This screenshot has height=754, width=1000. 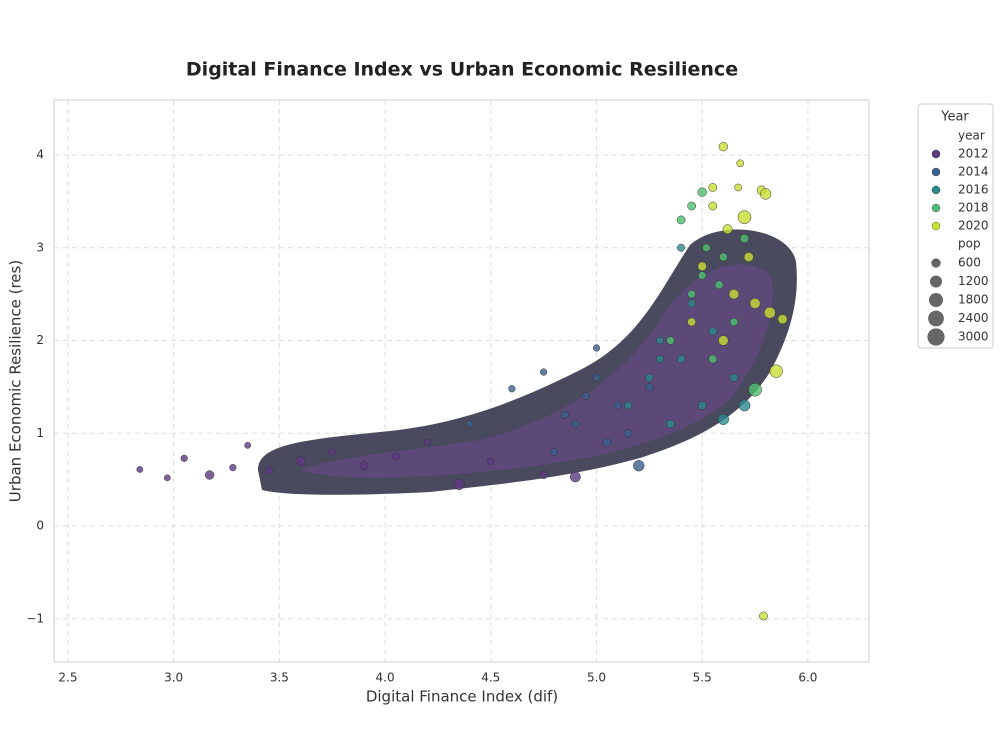 I want to click on legend-label: 600, so click(x=969, y=263).